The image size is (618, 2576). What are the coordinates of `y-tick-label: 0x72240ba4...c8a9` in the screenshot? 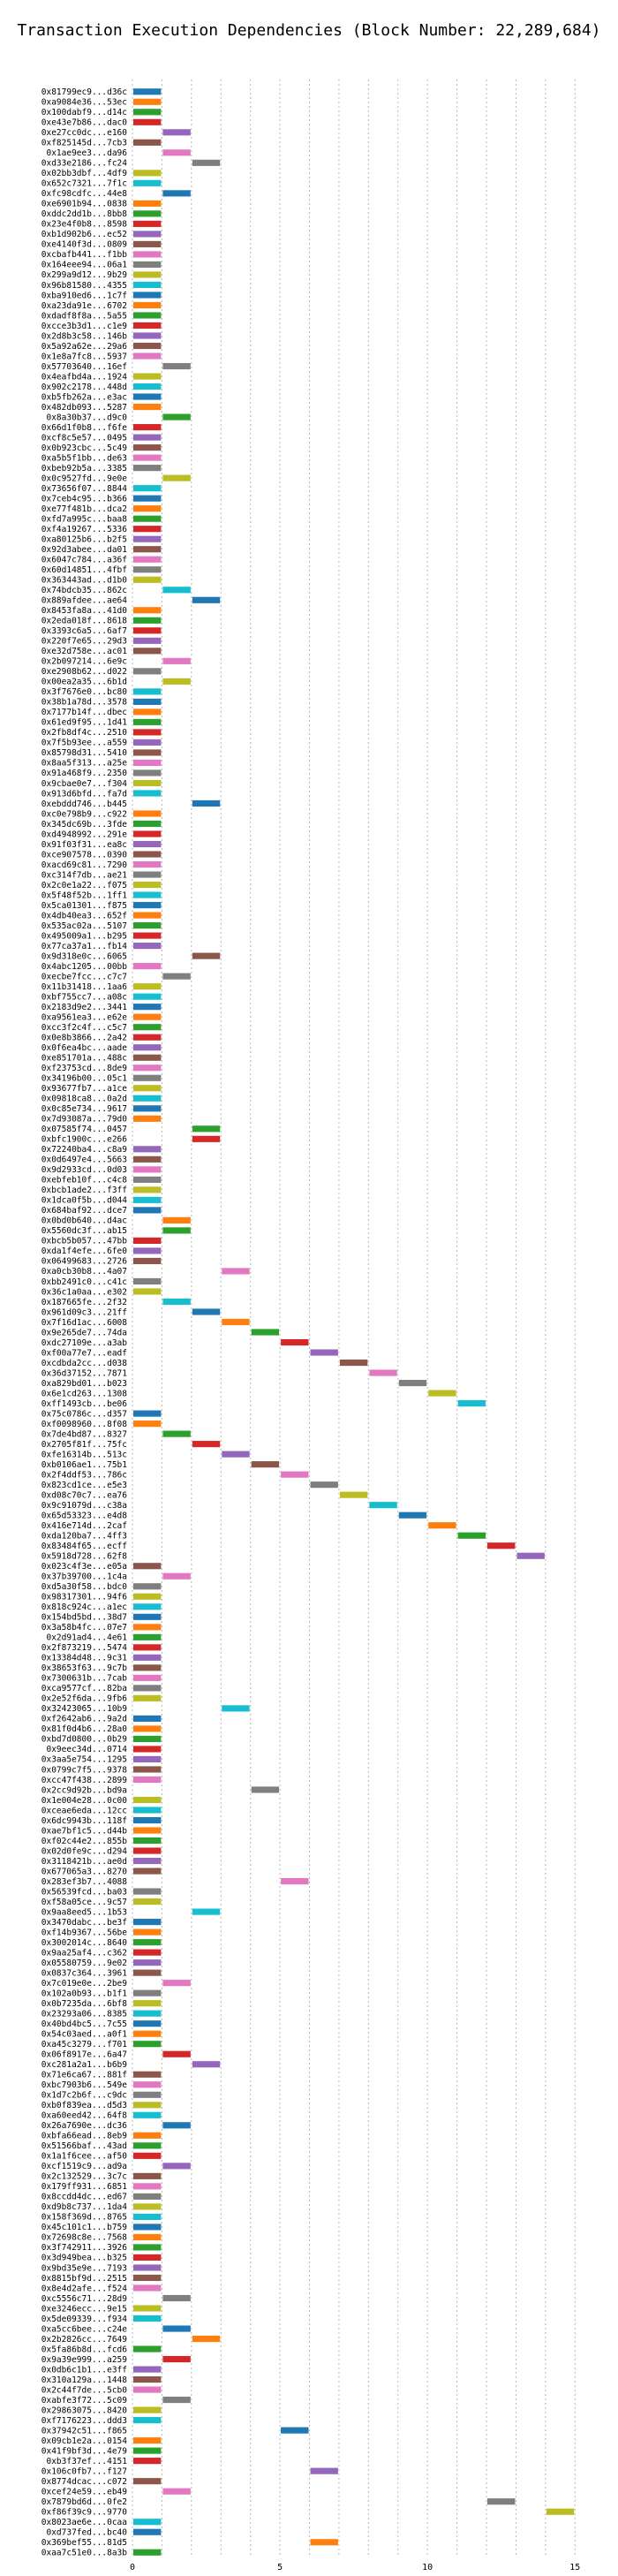 It's located at (85, 1150).